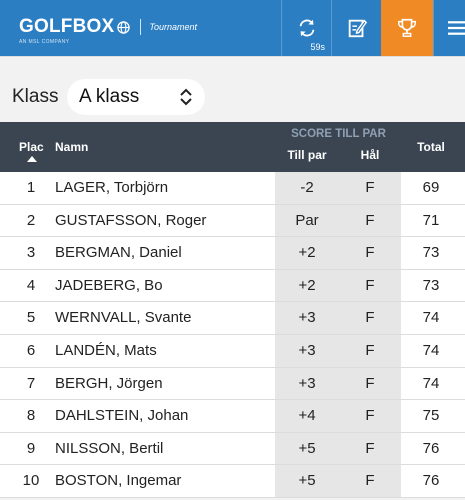  Describe the element at coordinates (118, 481) in the screenshot. I see `cell-namn: BOSTON, Ingemar` at that location.